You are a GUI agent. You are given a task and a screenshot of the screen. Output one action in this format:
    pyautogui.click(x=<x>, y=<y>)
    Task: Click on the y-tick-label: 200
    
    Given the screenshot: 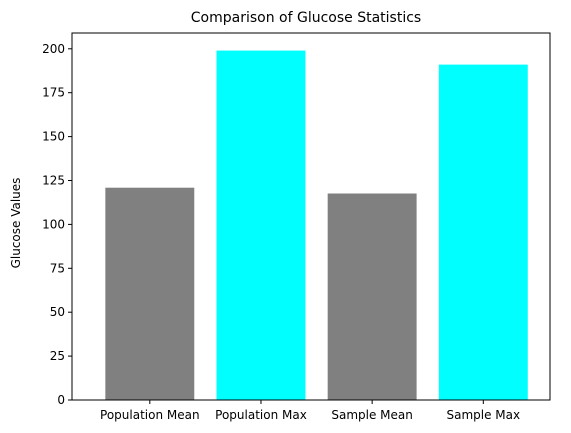 What is the action you would take?
    pyautogui.click(x=53, y=49)
    